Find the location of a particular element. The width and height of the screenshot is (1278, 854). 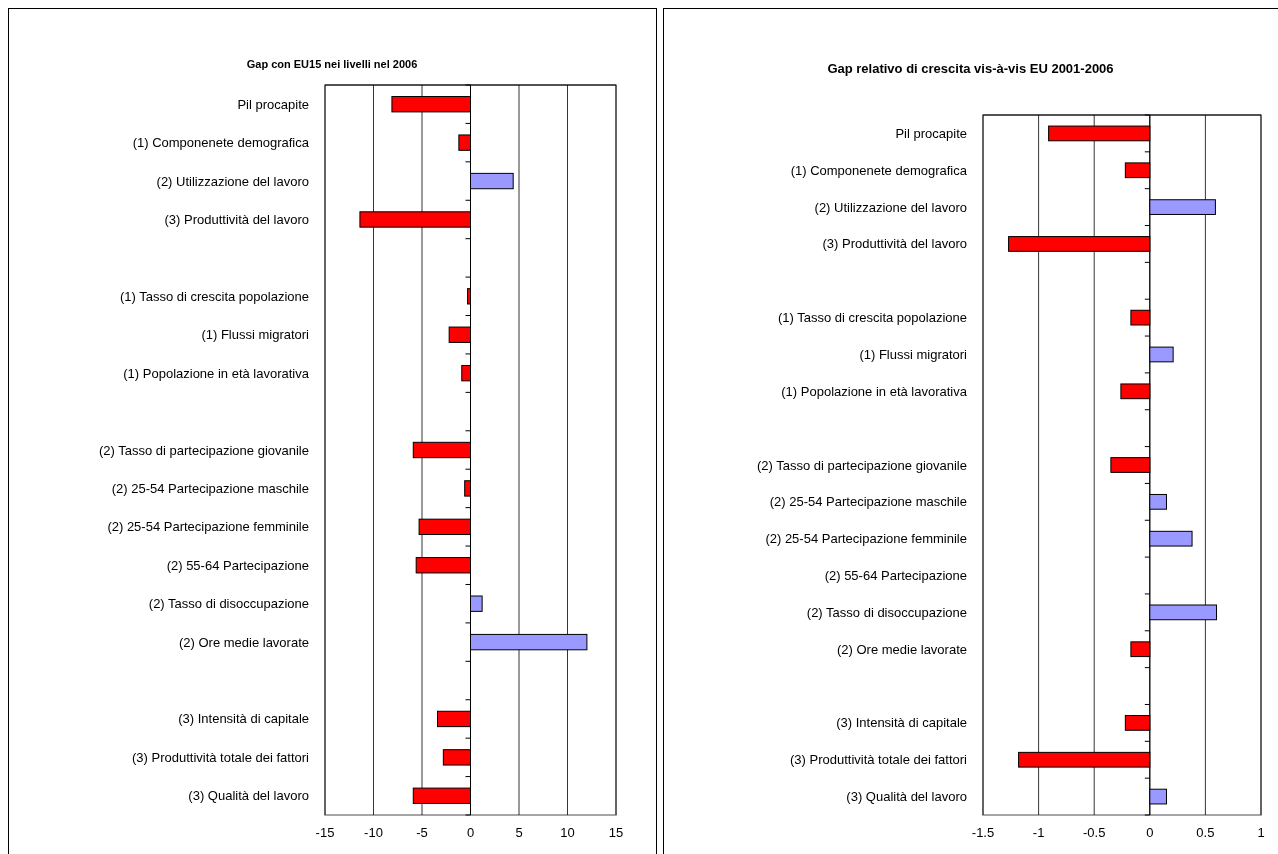

x-tick-label: -1.5 is located at coordinates (983, 832).